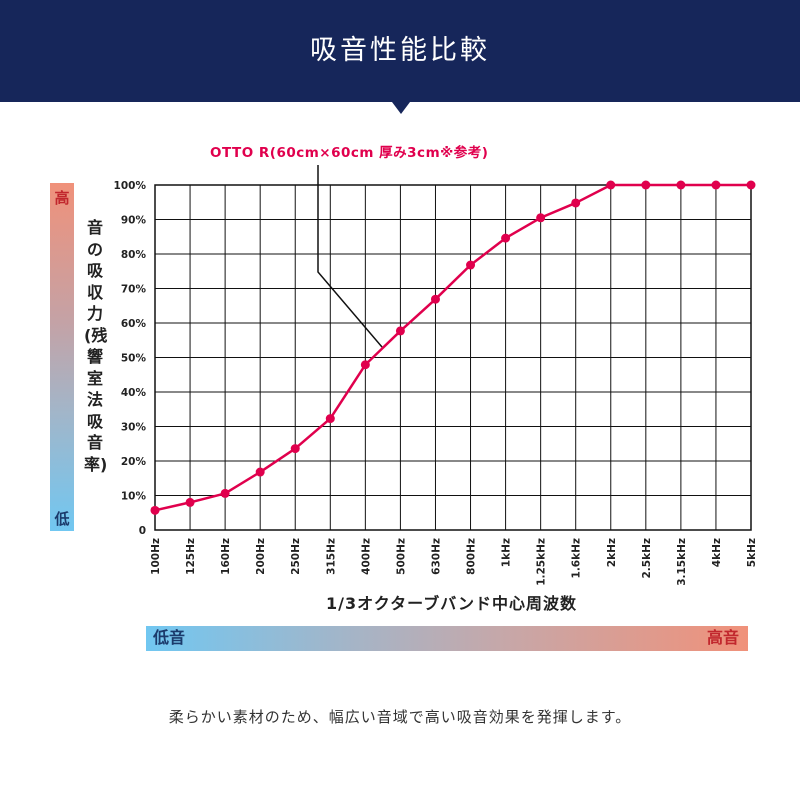  I want to click on frequency-low-label: 低音, so click(169, 637).